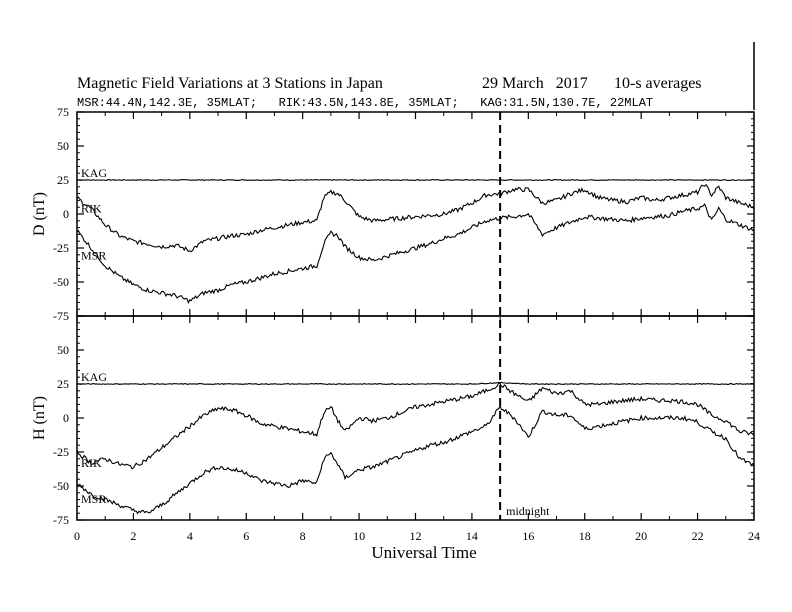  I want to click on chart-date: 29 March 2017, so click(535, 83).